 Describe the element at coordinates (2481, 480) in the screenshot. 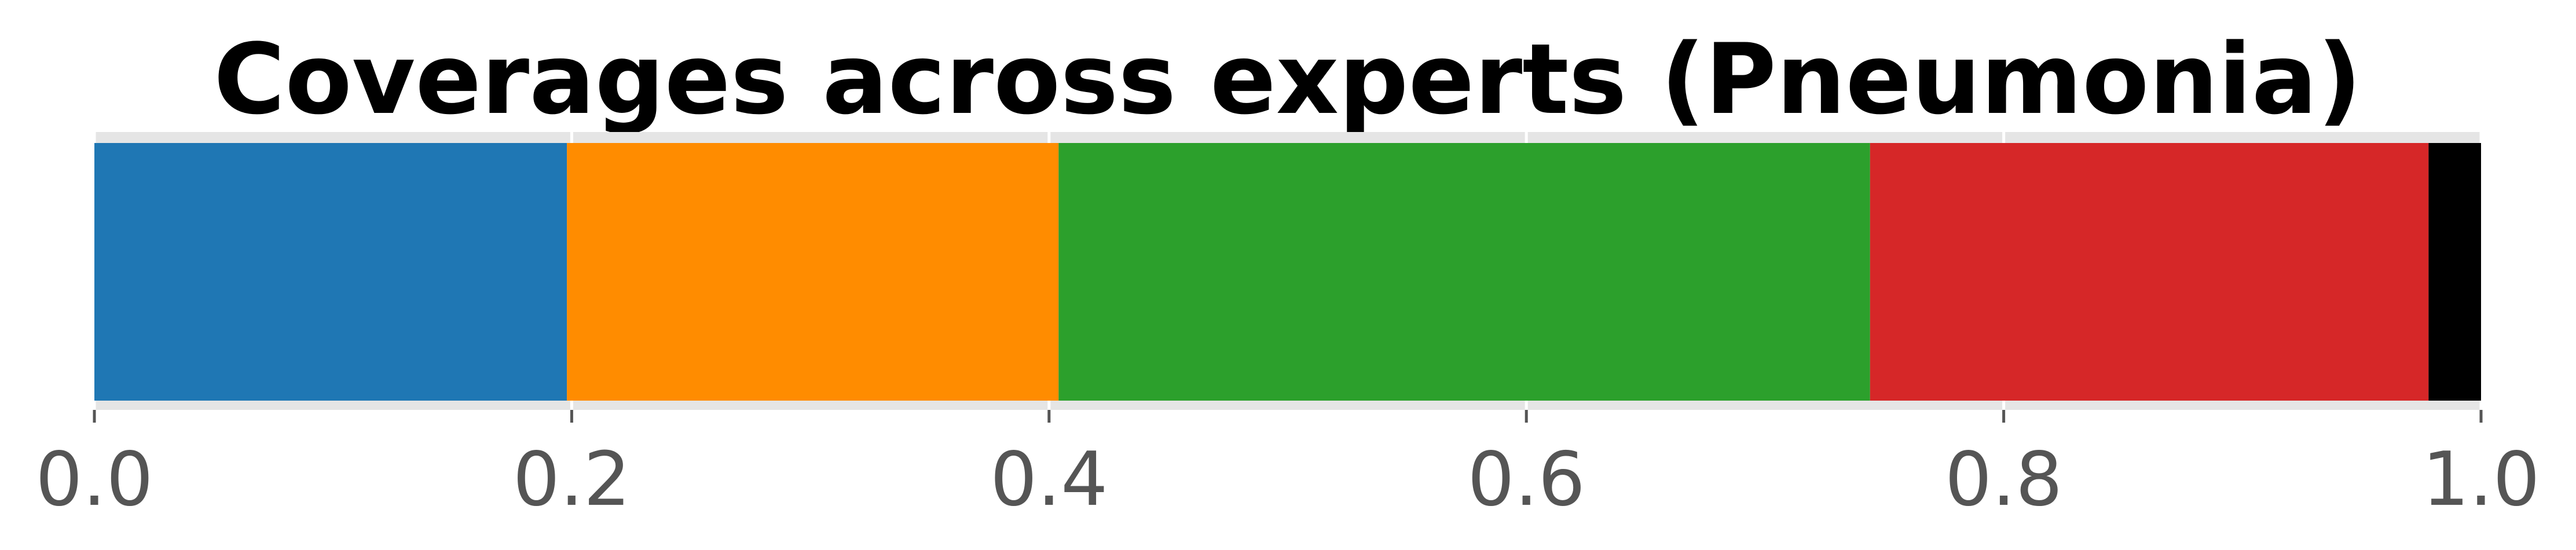

I see `x-tick-label-5: 1.0` at that location.